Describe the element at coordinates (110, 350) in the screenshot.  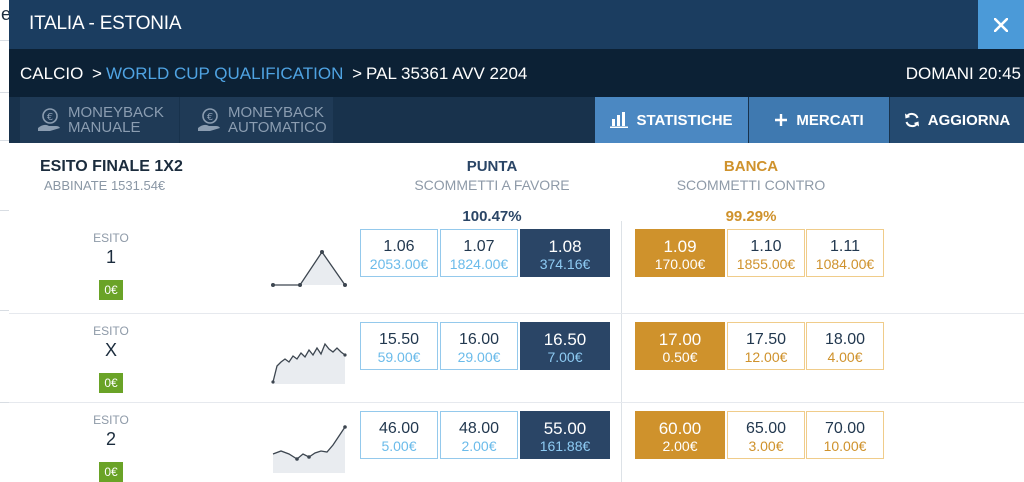
I see `runner-name: X` at that location.